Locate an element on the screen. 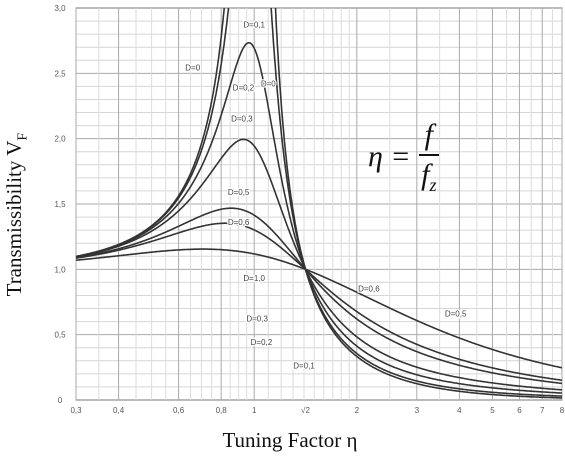 Image resolution: width=565 pixels, height=464 pixels. x-tick-label: 0,8 is located at coordinates (222, 410).